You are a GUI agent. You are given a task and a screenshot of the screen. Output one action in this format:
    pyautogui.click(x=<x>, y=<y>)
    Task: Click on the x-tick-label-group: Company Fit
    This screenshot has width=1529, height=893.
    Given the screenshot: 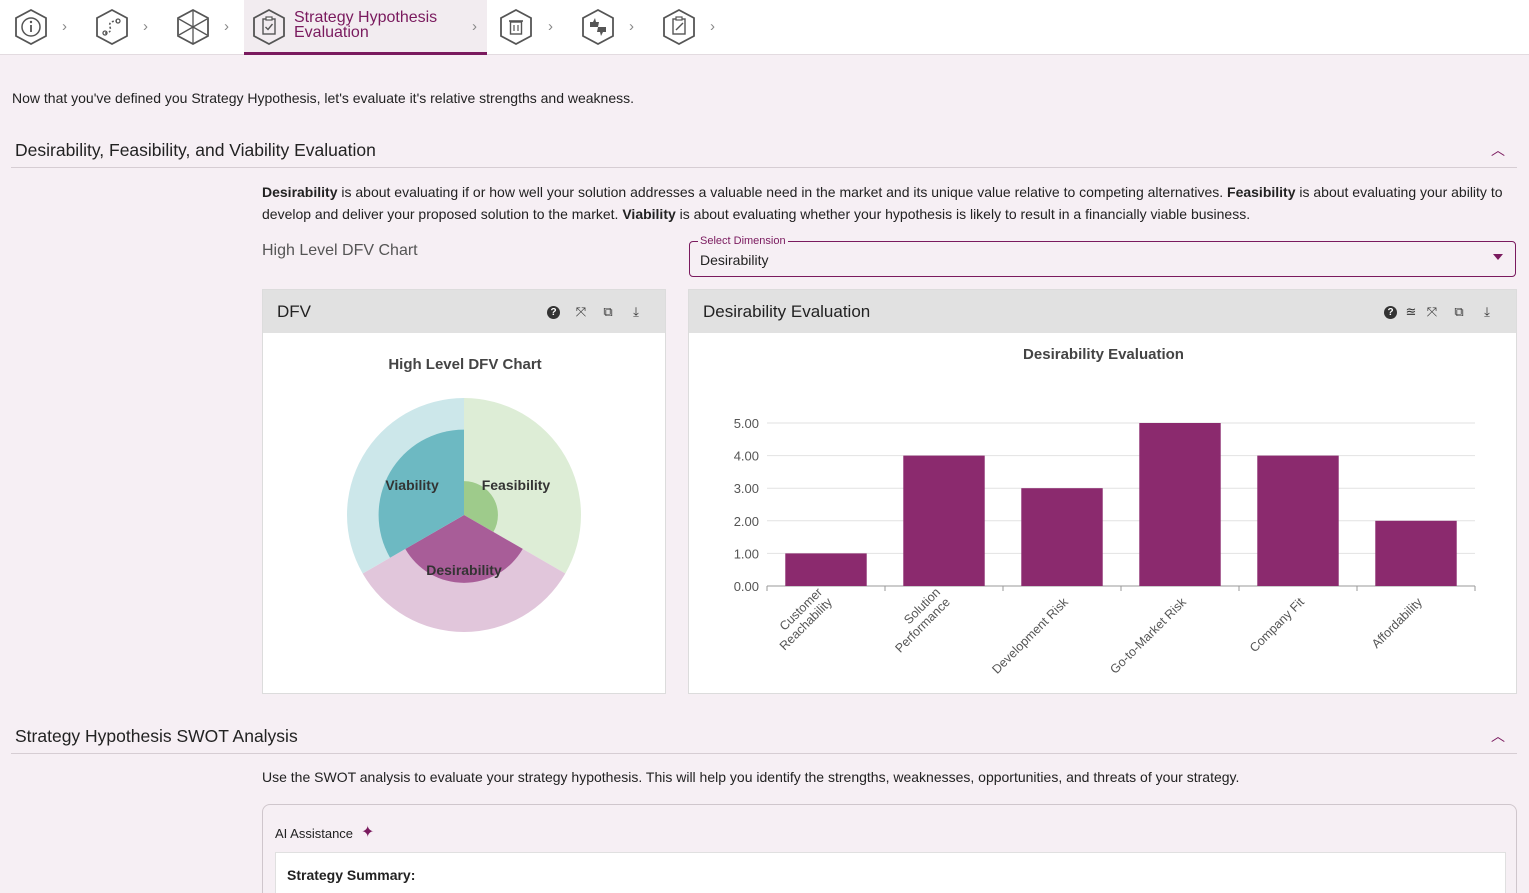 What is the action you would take?
    pyautogui.click(x=1277, y=625)
    